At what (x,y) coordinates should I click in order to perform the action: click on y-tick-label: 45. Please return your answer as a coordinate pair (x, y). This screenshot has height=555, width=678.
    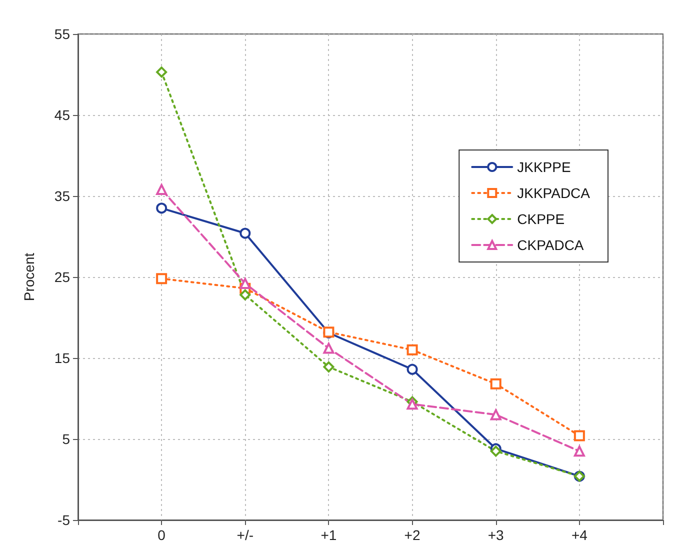
    Looking at the image, I should click on (62, 115).